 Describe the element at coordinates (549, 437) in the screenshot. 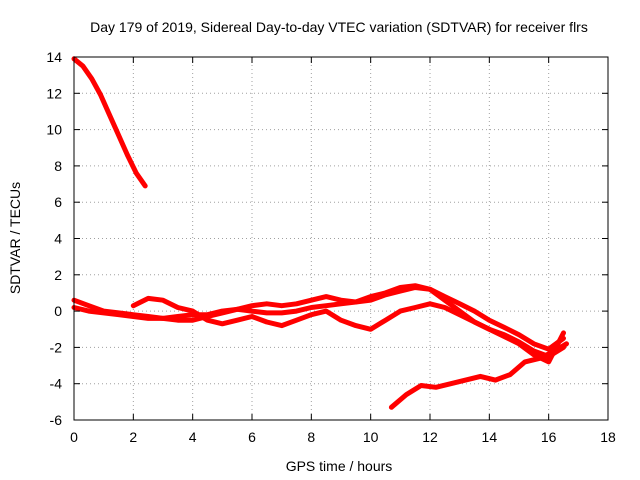

I see `x-tick-label: 16` at that location.